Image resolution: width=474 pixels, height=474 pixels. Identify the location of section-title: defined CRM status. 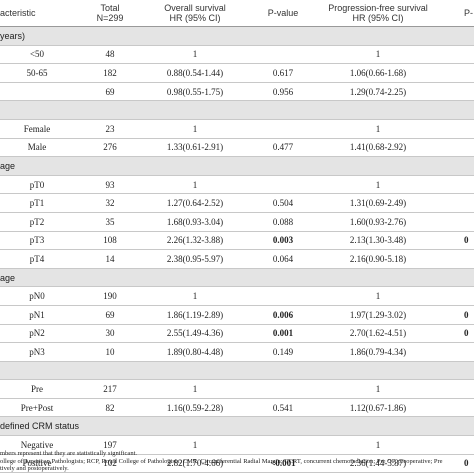
(237, 426).